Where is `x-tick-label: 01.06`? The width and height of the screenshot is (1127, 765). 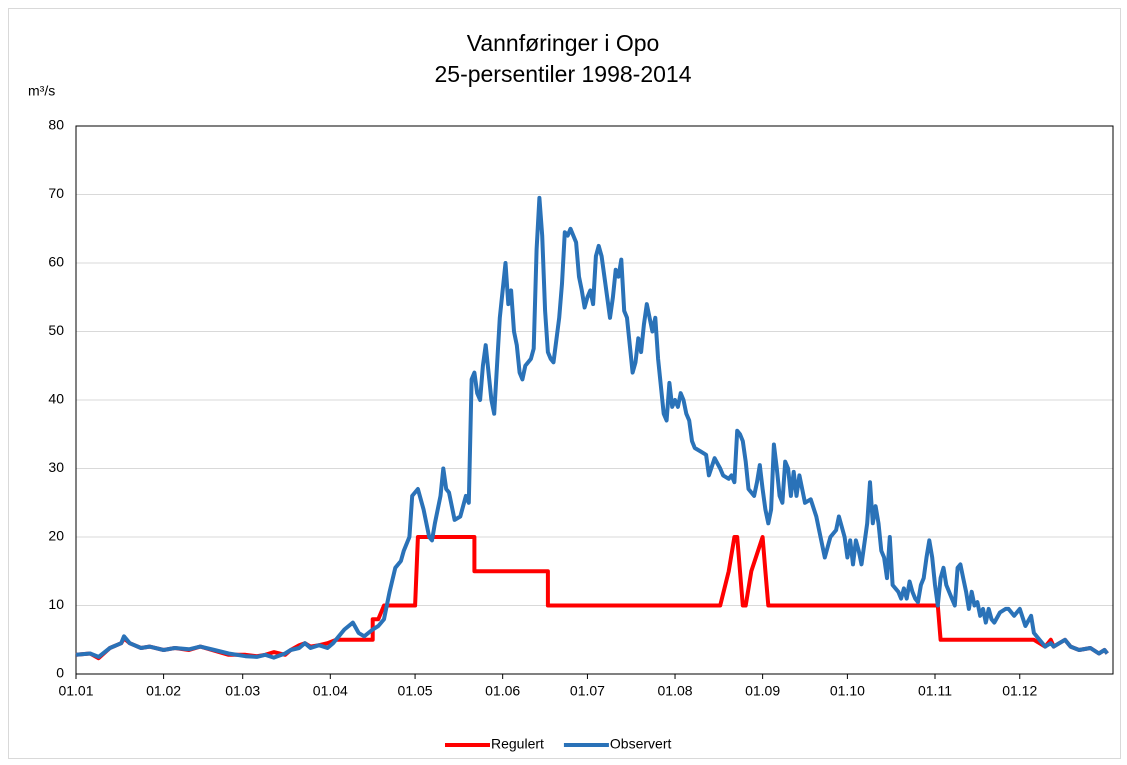
x-tick-label: 01.06 is located at coordinates (502, 691).